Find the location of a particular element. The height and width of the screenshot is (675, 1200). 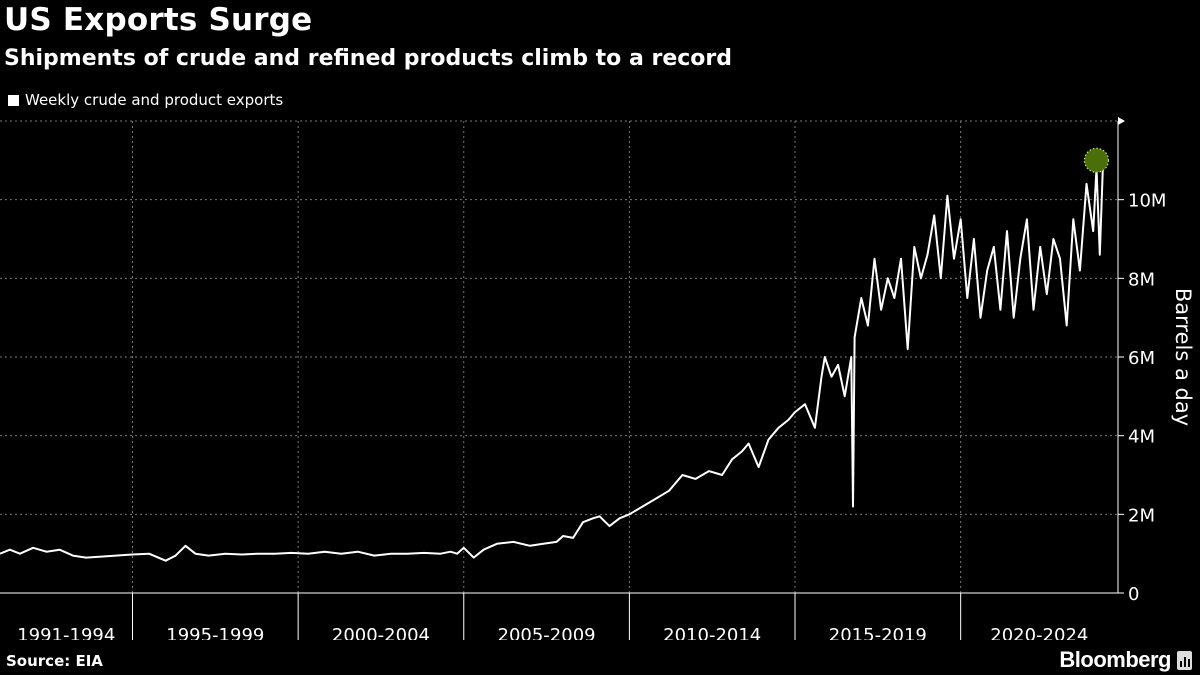

y-axis-arrow is located at coordinates (1121, 121).